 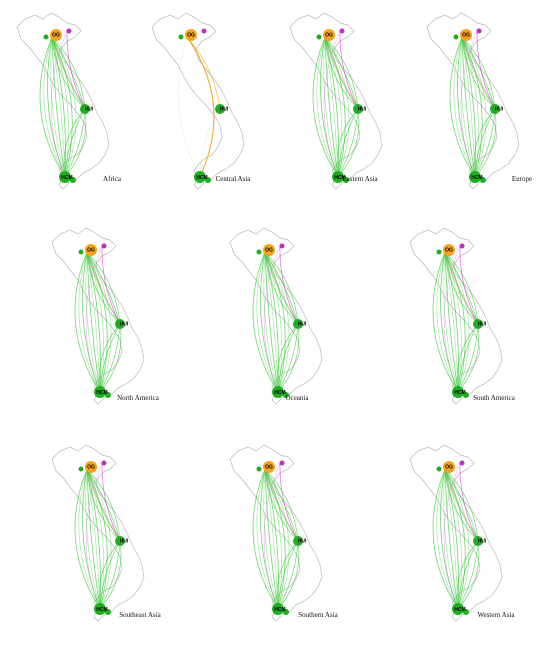 I want to click on node-south, so click(x=100, y=392).